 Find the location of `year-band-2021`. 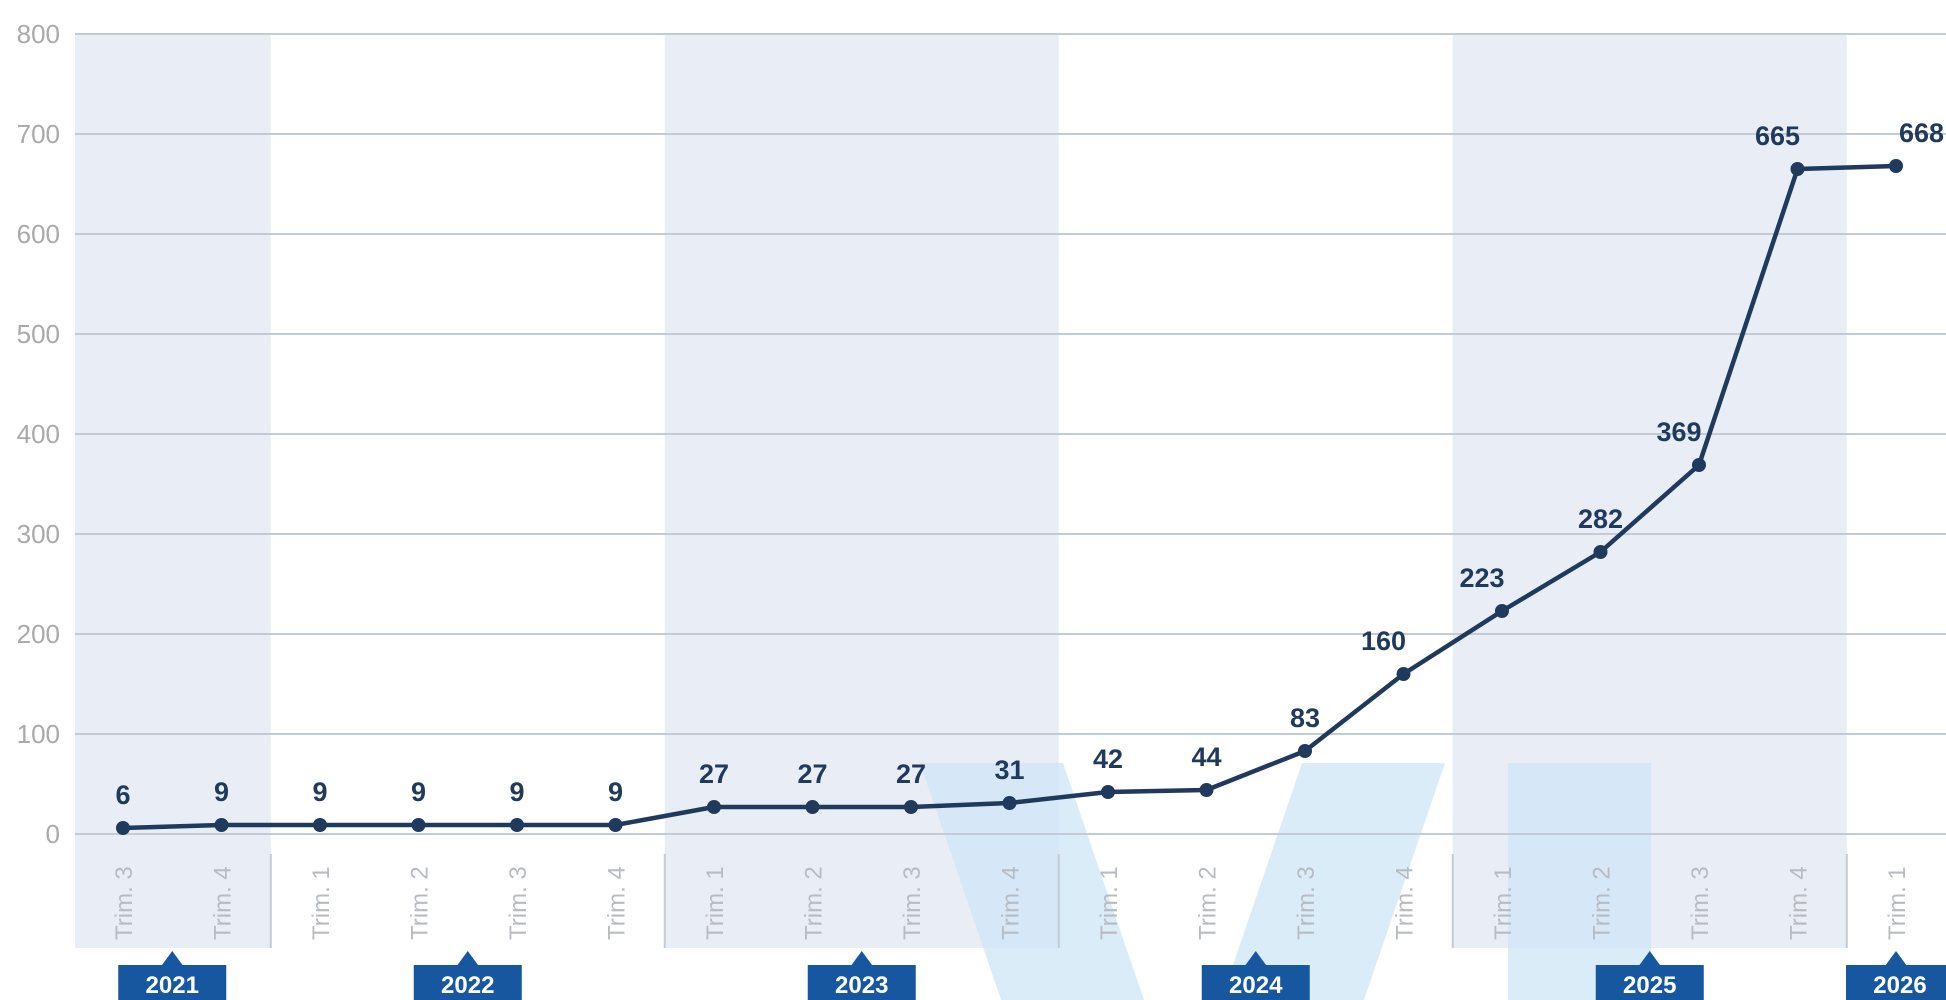

year-band-2021 is located at coordinates (173, 491).